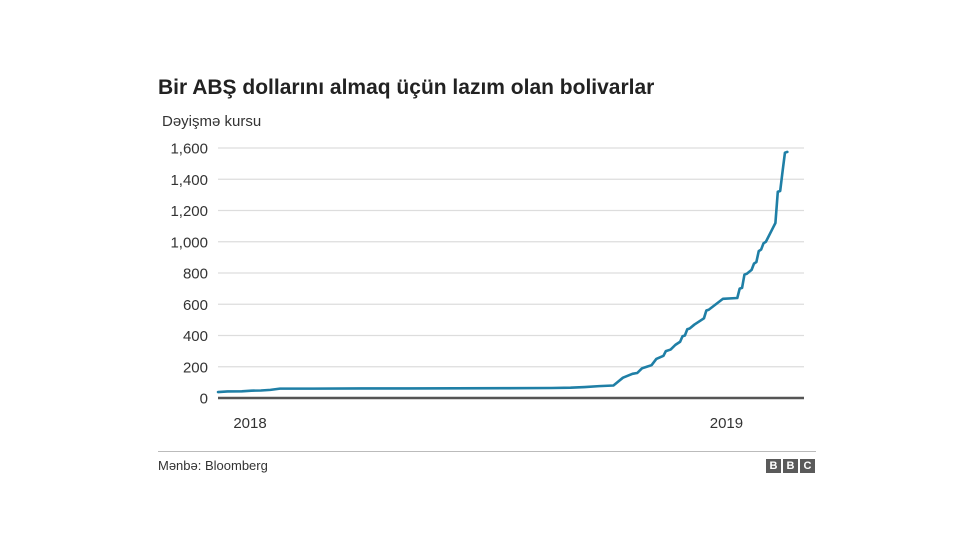  I want to click on y-tick-label: 1,200, so click(189, 211).